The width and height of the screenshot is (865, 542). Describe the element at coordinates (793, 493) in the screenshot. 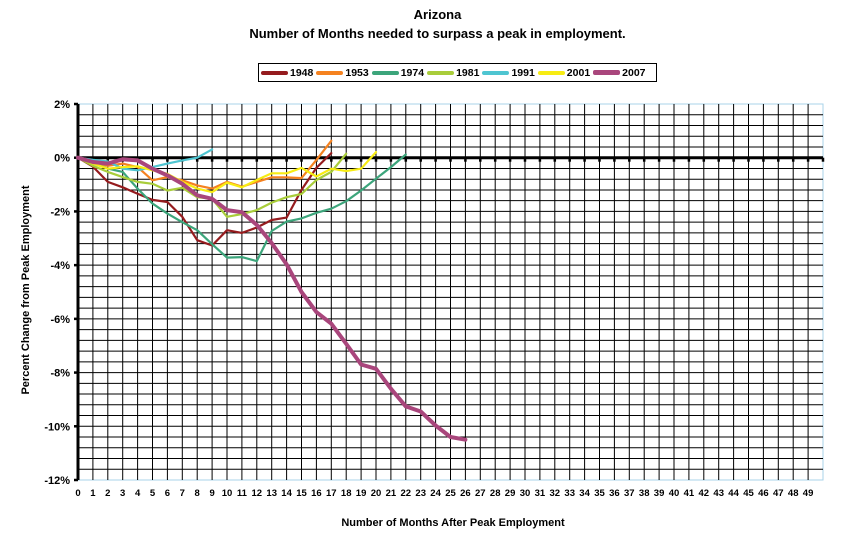

I see `x-tick-label: 48` at that location.